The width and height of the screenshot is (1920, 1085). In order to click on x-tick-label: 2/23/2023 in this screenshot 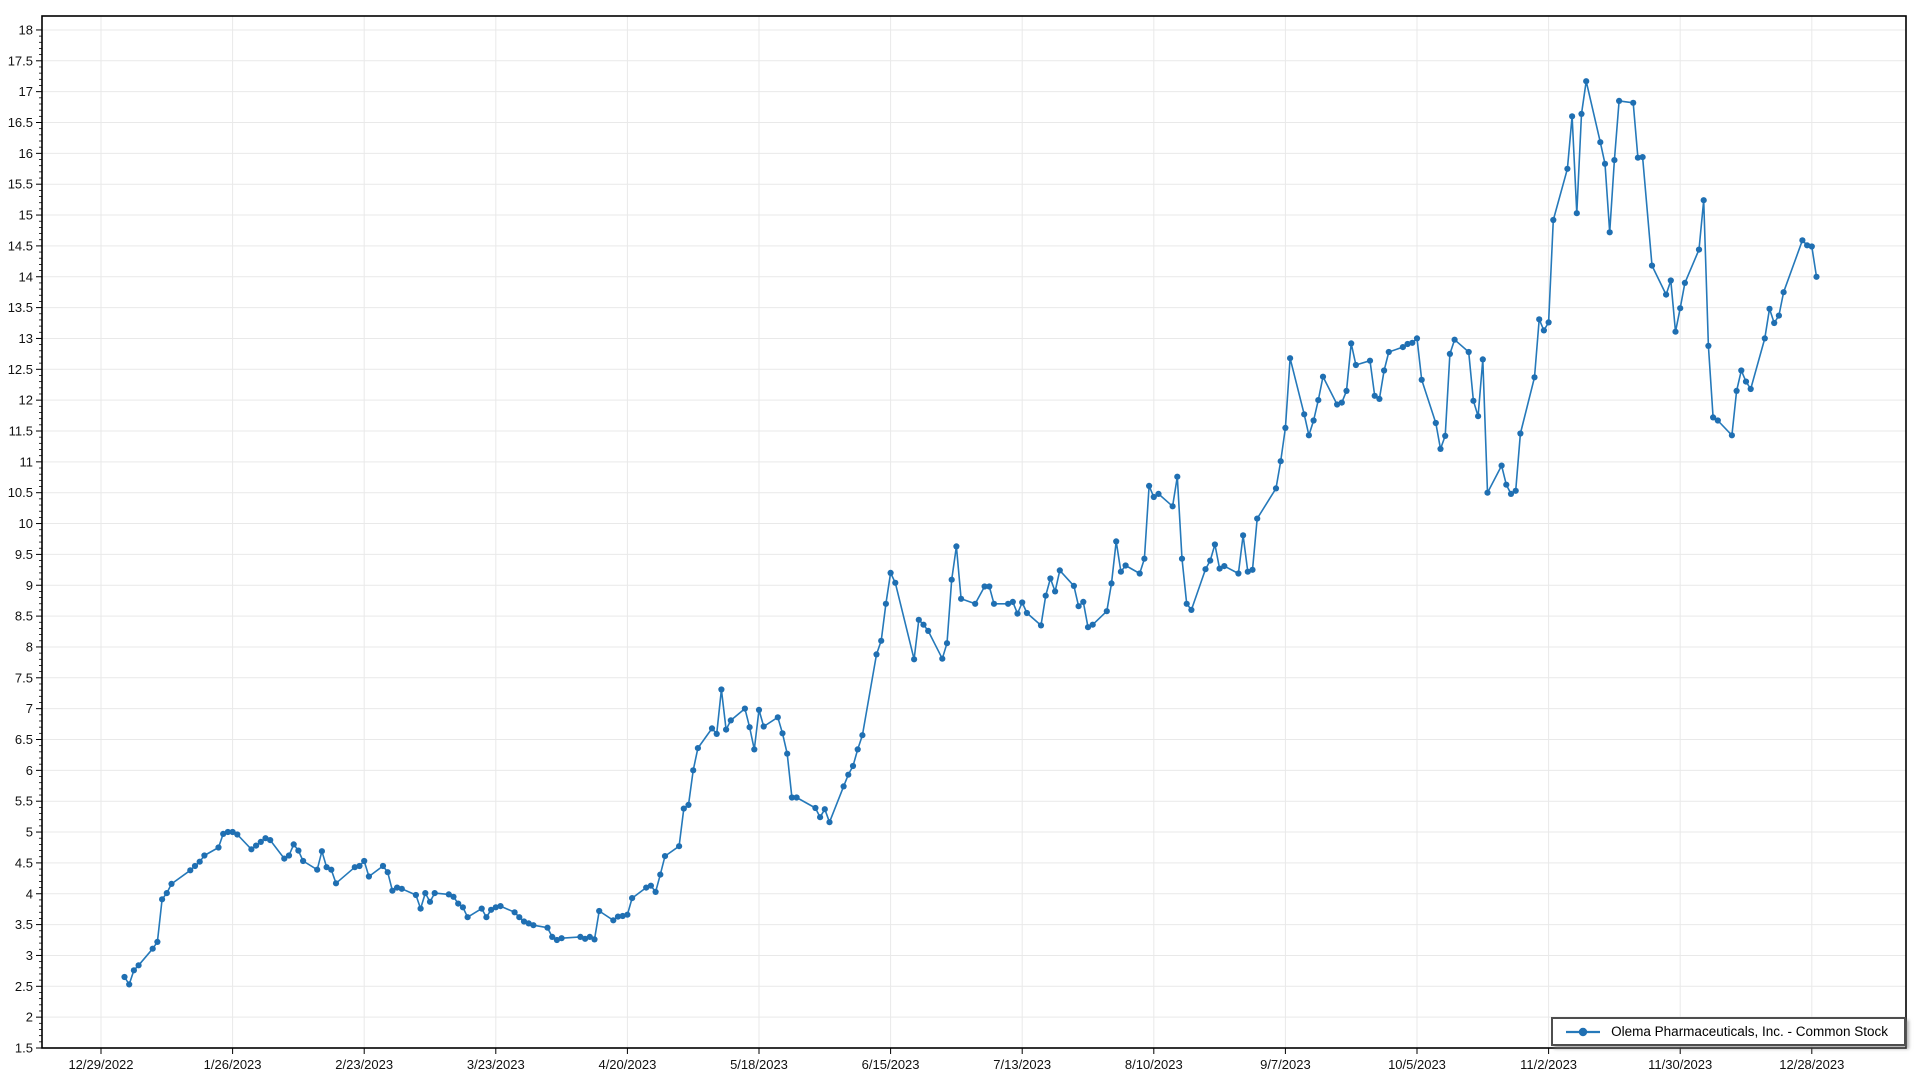, I will do `click(364, 1064)`.